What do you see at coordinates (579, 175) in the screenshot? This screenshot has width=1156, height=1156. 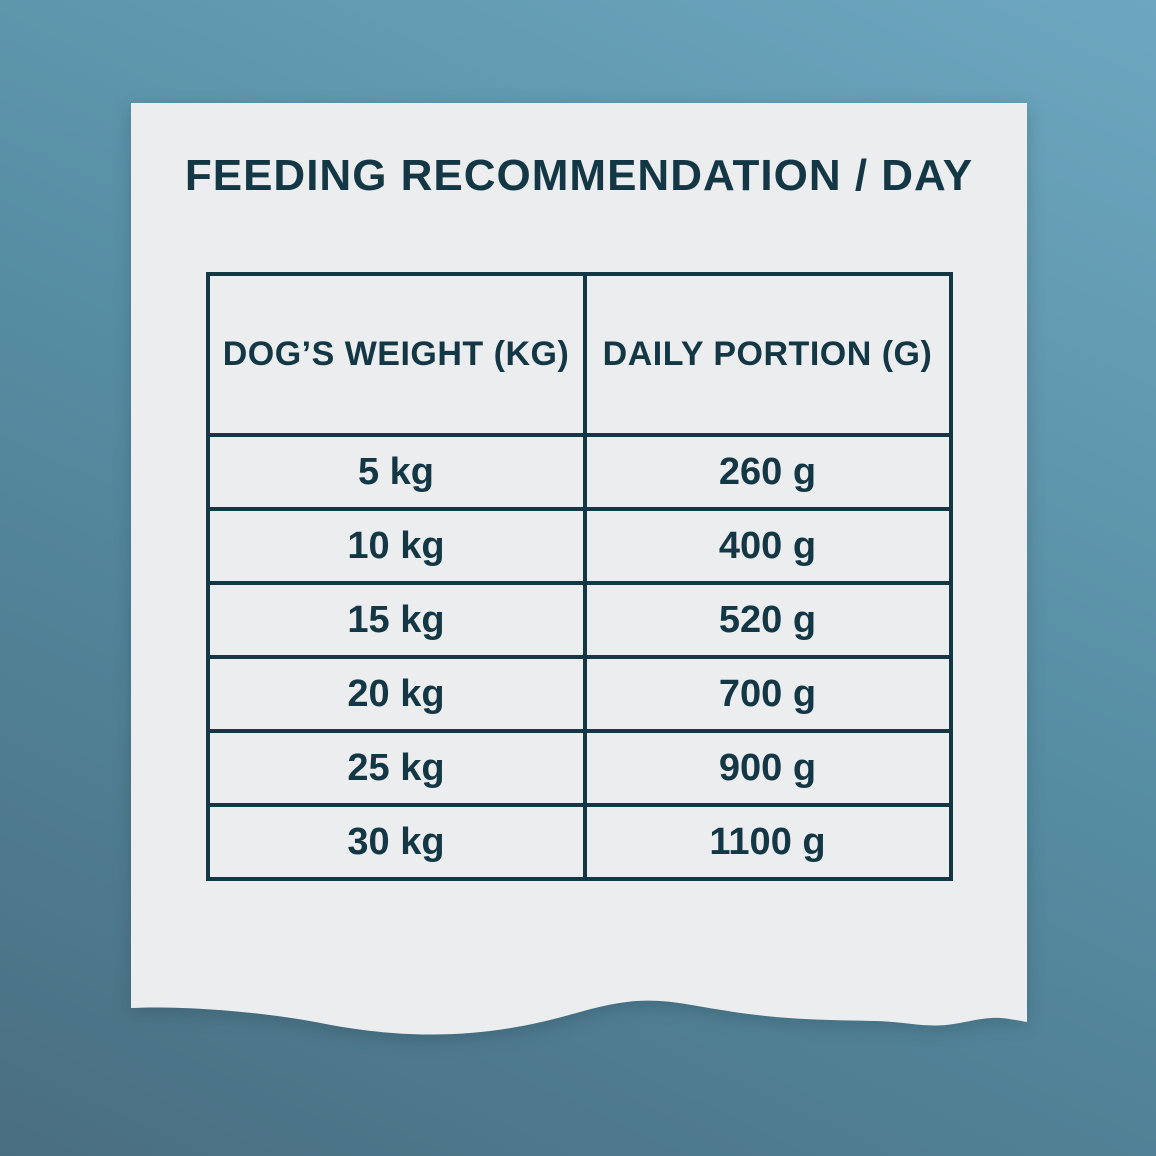 I see `page-title: FEEDING RECOMMENDATION / DAY` at bounding box center [579, 175].